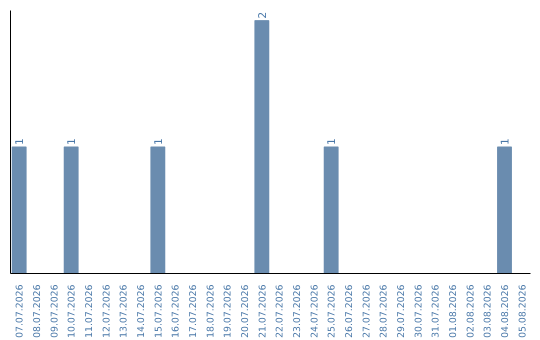  What do you see at coordinates (314, 311) in the screenshot?
I see `x-tick-label: 24.07.2026` at bounding box center [314, 311].